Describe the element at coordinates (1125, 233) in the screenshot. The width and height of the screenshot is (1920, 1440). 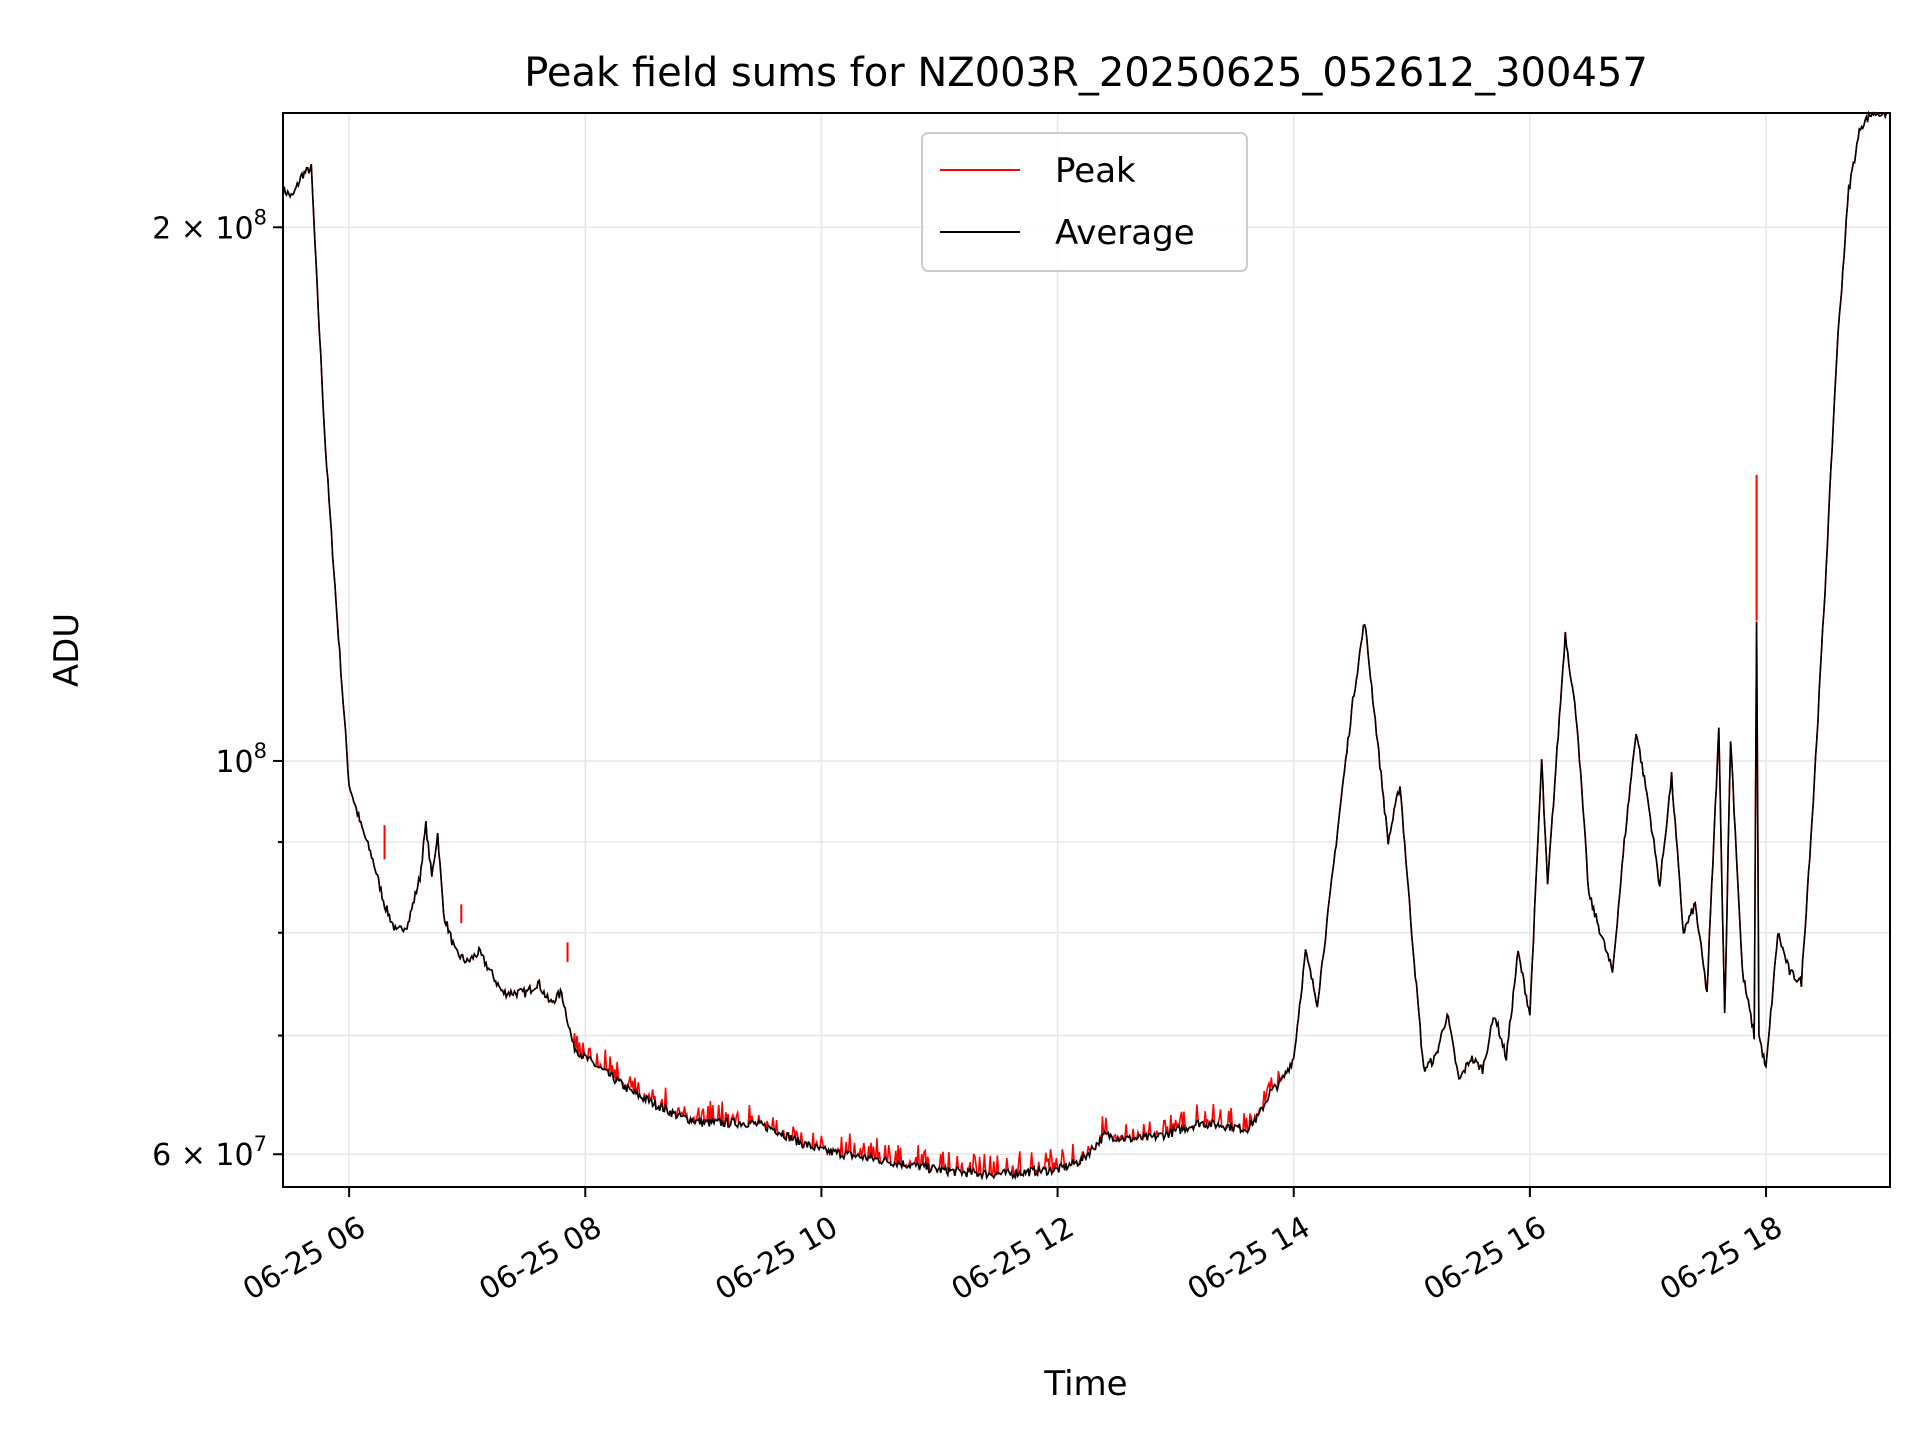
I see `legend-label-average: Average` at that location.